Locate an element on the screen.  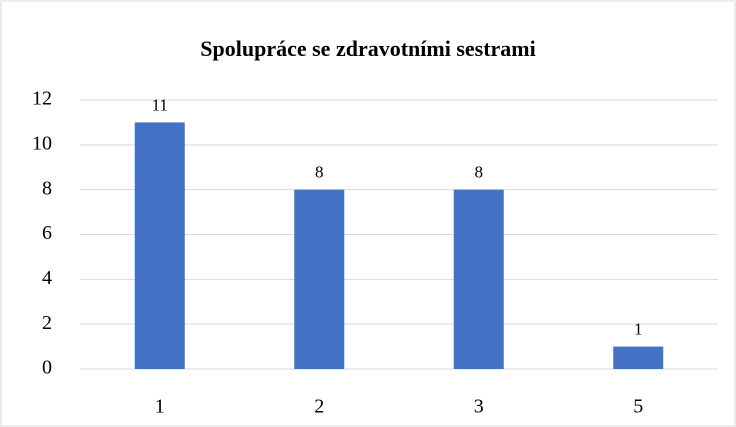
y-tick-label: 4 is located at coordinates (47, 278).